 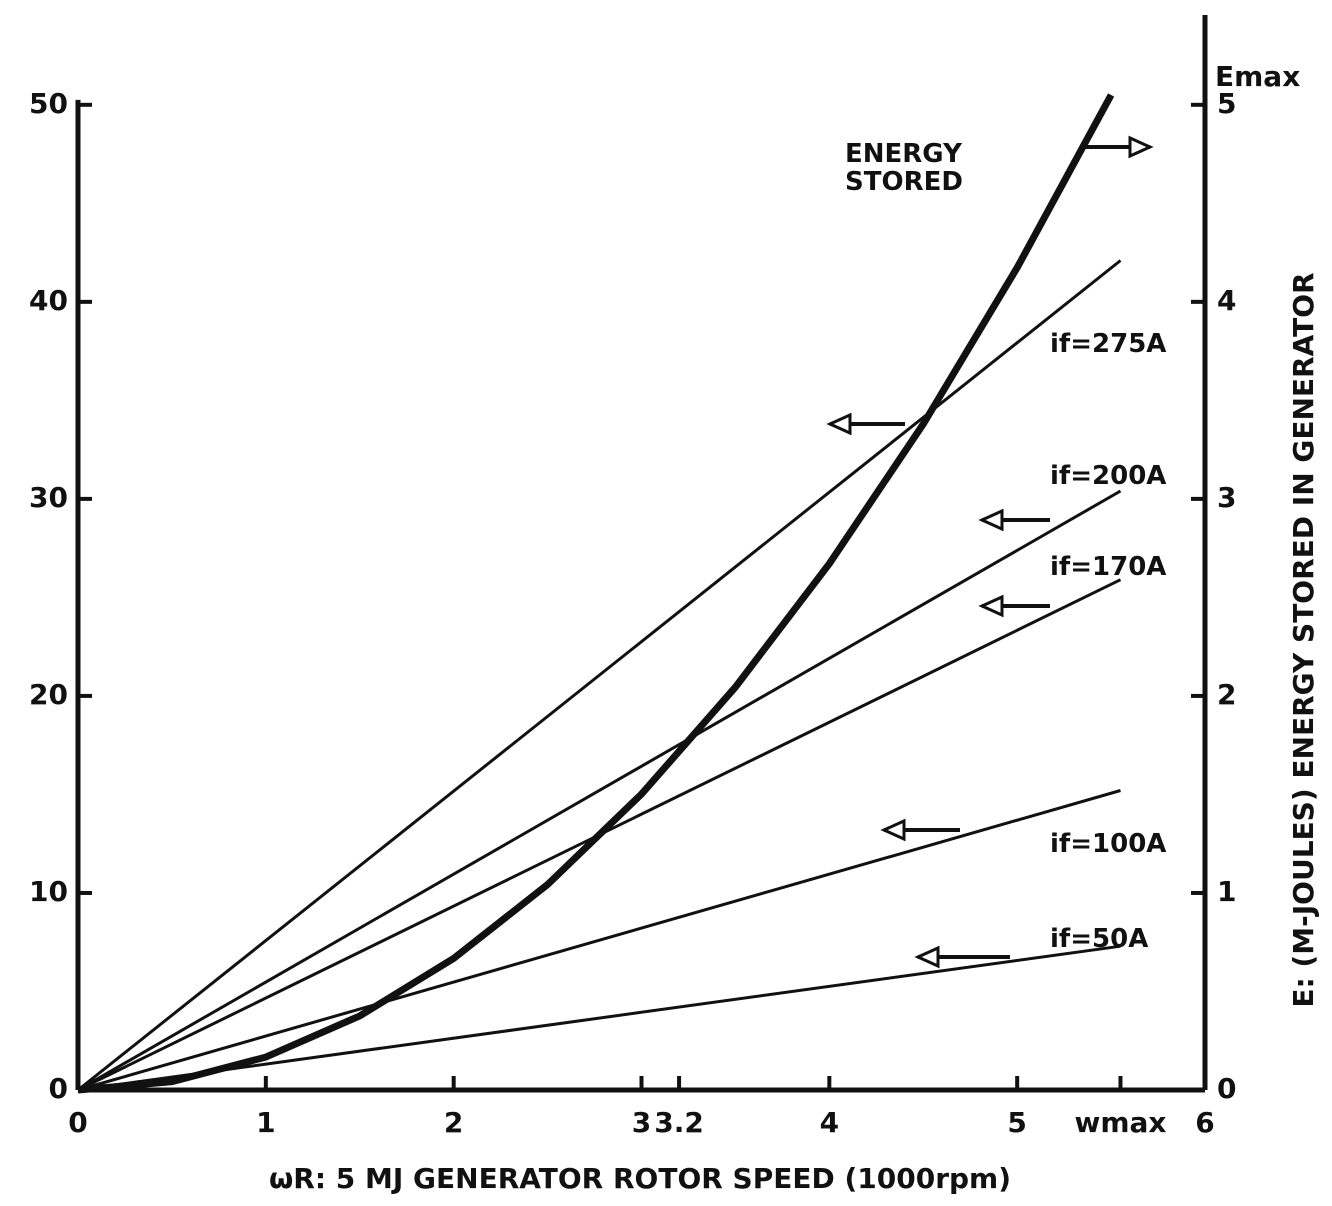 What do you see at coordinates (599, 1018) in the screenshot?
I see `series-line` at bounding box center [599, 1018].